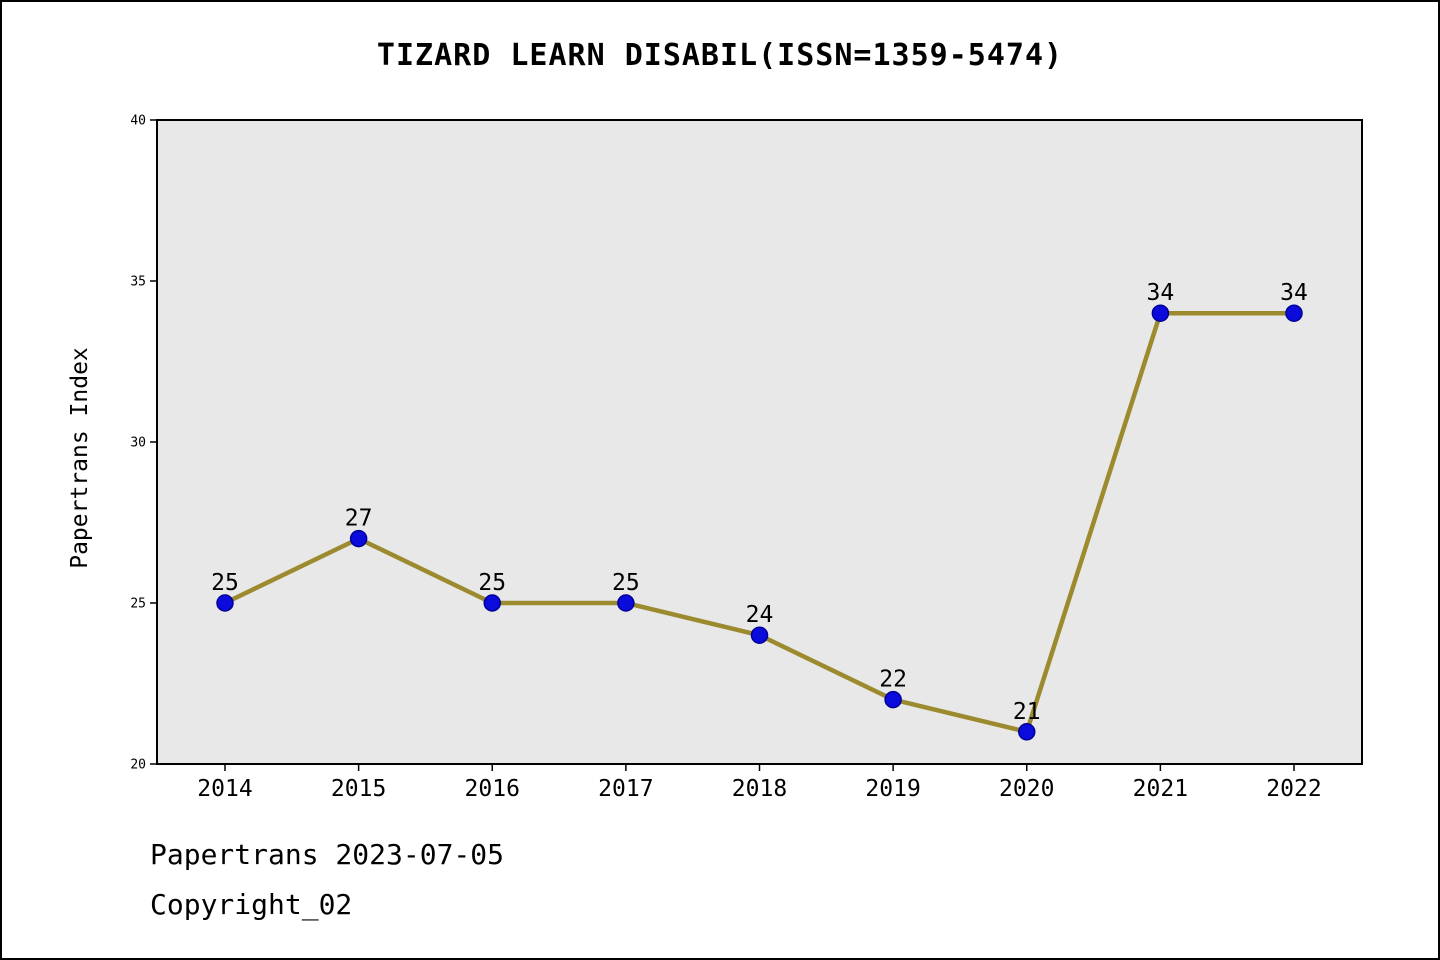 The width and height of the screenshot is (1440, 960). What do you see at coordinates (1026, 789) in the screenshot?
I see `x-tick-label: 2020` at bounding box center [1026, 789].